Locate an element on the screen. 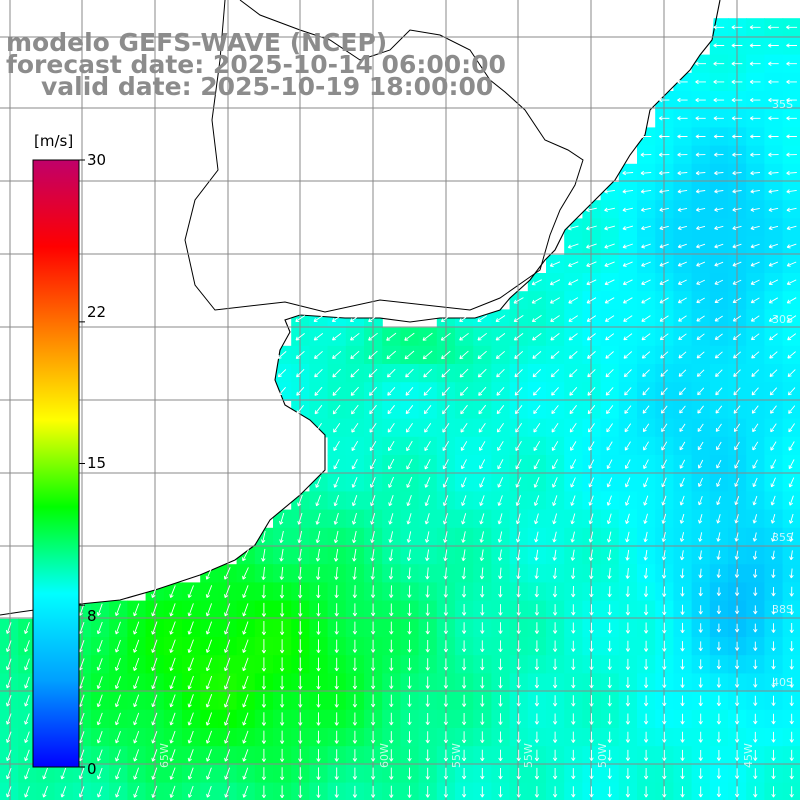 The width and height of the screenshot is (800, 800). valid-date: valid date: 2025-10-19 18:00:00 is located at coordinates (267, 86).